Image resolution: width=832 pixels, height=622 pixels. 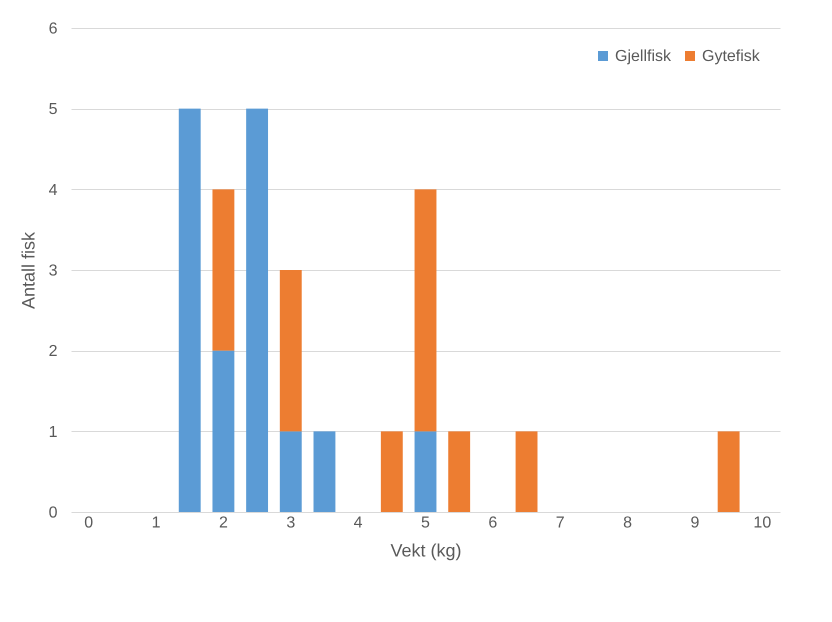 What do you see at coordinates (358, 523) in the screenshot?
I see `x-tick-label: 4` at bounding box center [358, 523].